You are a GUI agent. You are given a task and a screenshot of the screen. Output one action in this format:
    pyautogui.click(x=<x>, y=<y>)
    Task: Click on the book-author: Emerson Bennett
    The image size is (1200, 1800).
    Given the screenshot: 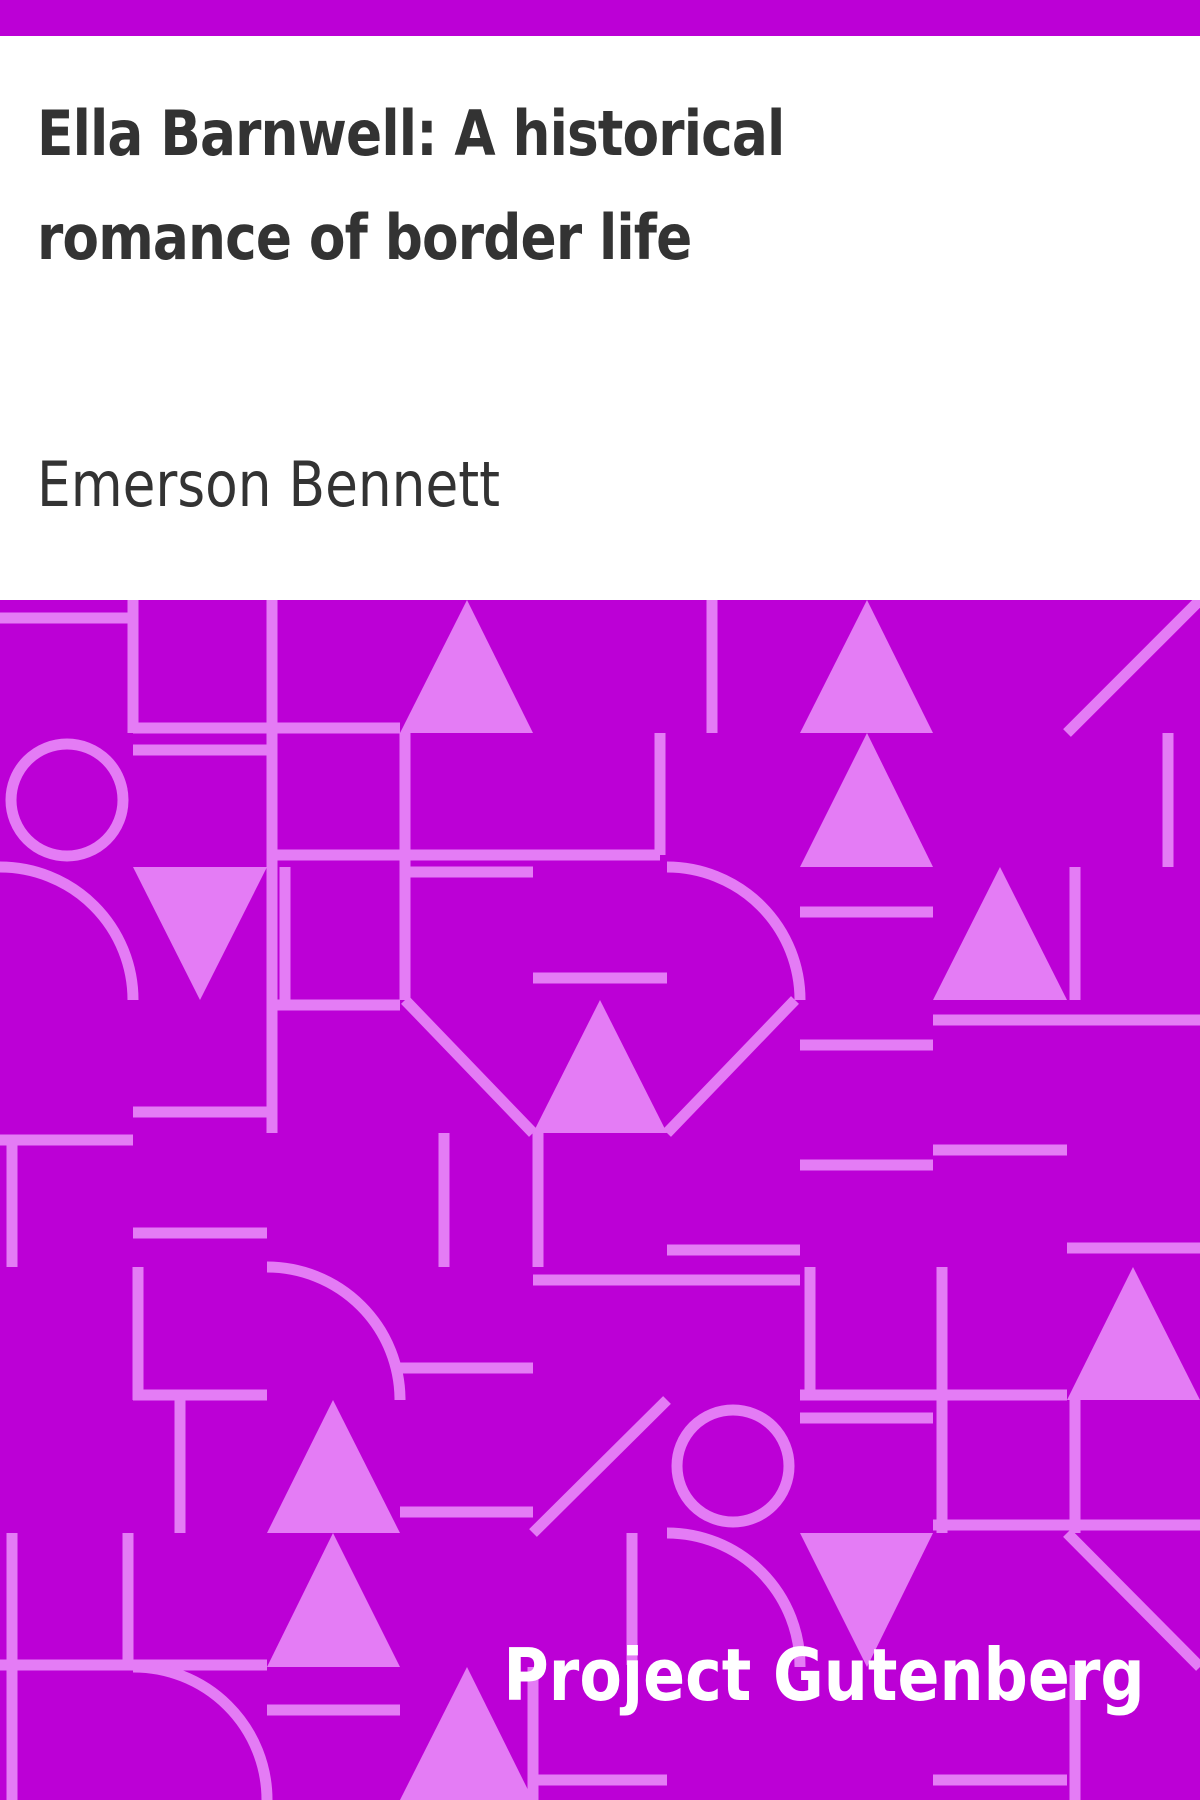 What is the action you would take?
    pyautogui.click(x=269, y=484)
    